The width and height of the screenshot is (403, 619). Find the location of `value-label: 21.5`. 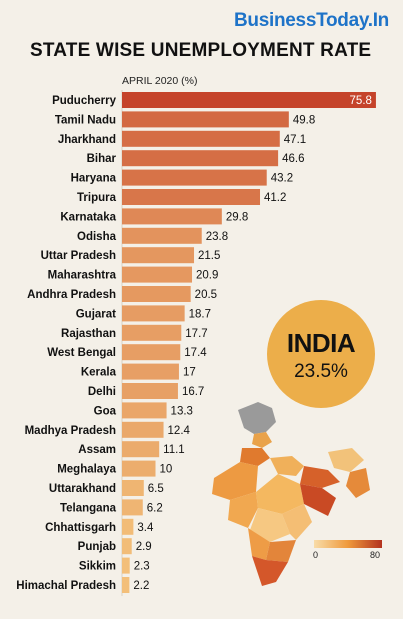

value-label: 21.5 is located at coordinates (209, 256).